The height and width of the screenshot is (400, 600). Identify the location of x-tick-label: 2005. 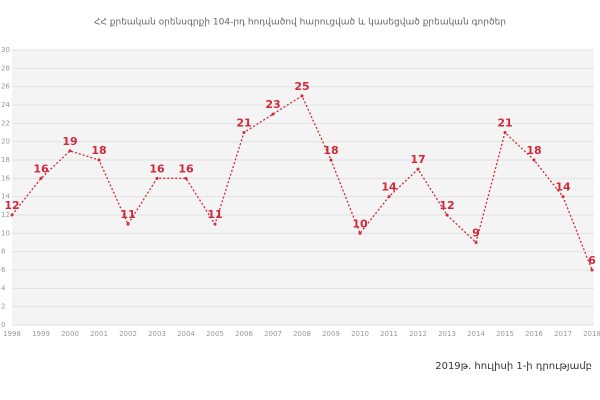
(215, 334).